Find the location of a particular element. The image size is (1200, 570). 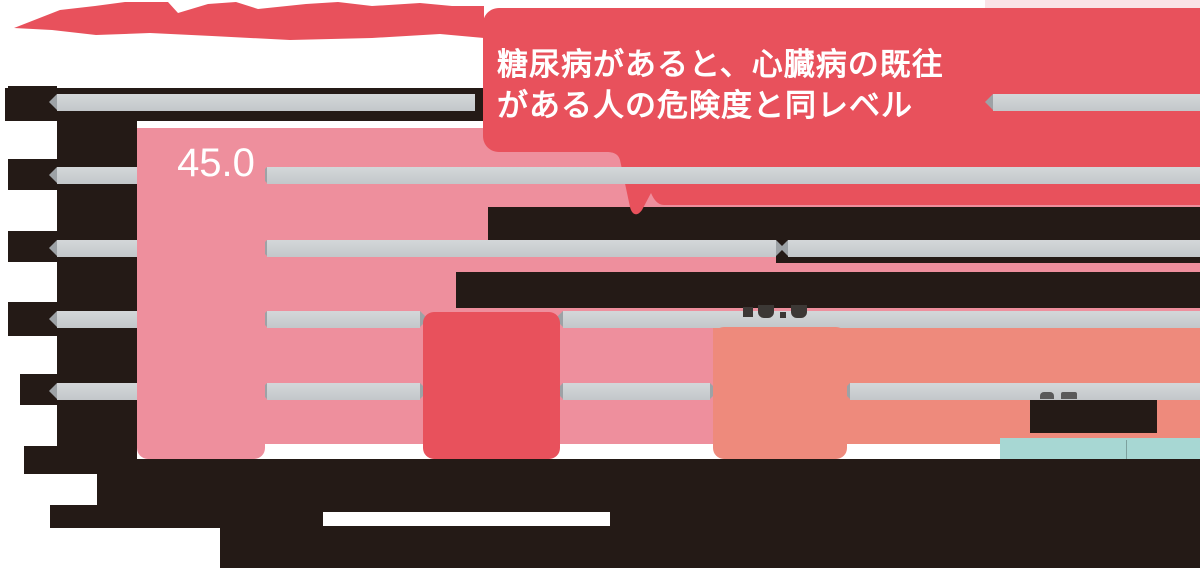

gridline-20-left is located at coordinates (98, 319).